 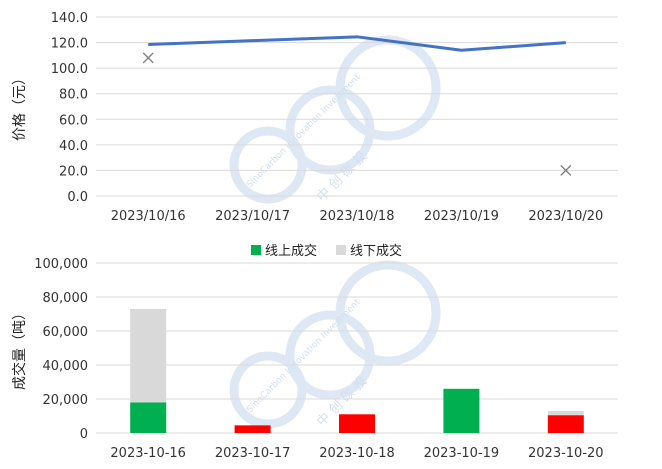 I want to click on price-y-tick-label: 120.0, so click(x=69, y=44).